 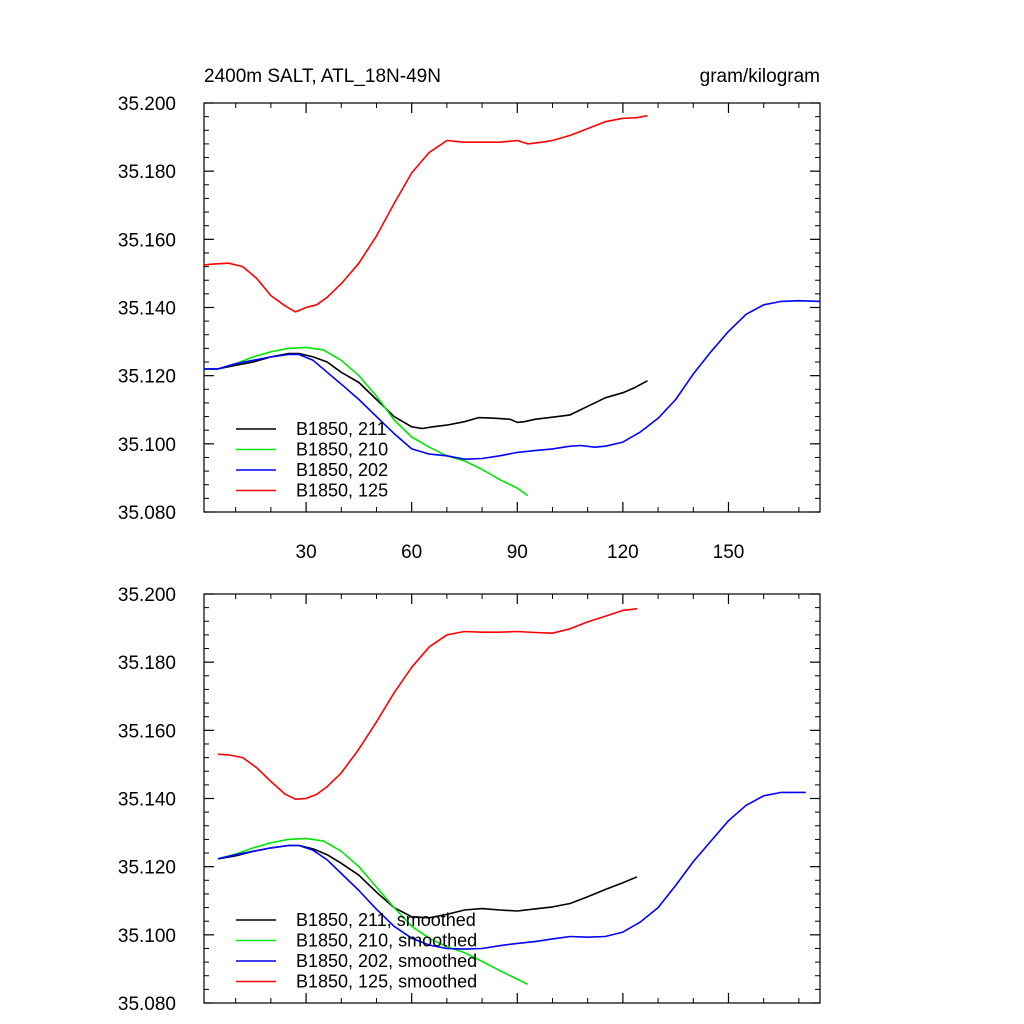 What do you see at coordinates (341, 429) in the screenshot?
I see `top-legend-label: B1850, 211` at bounding box center [341, 429].